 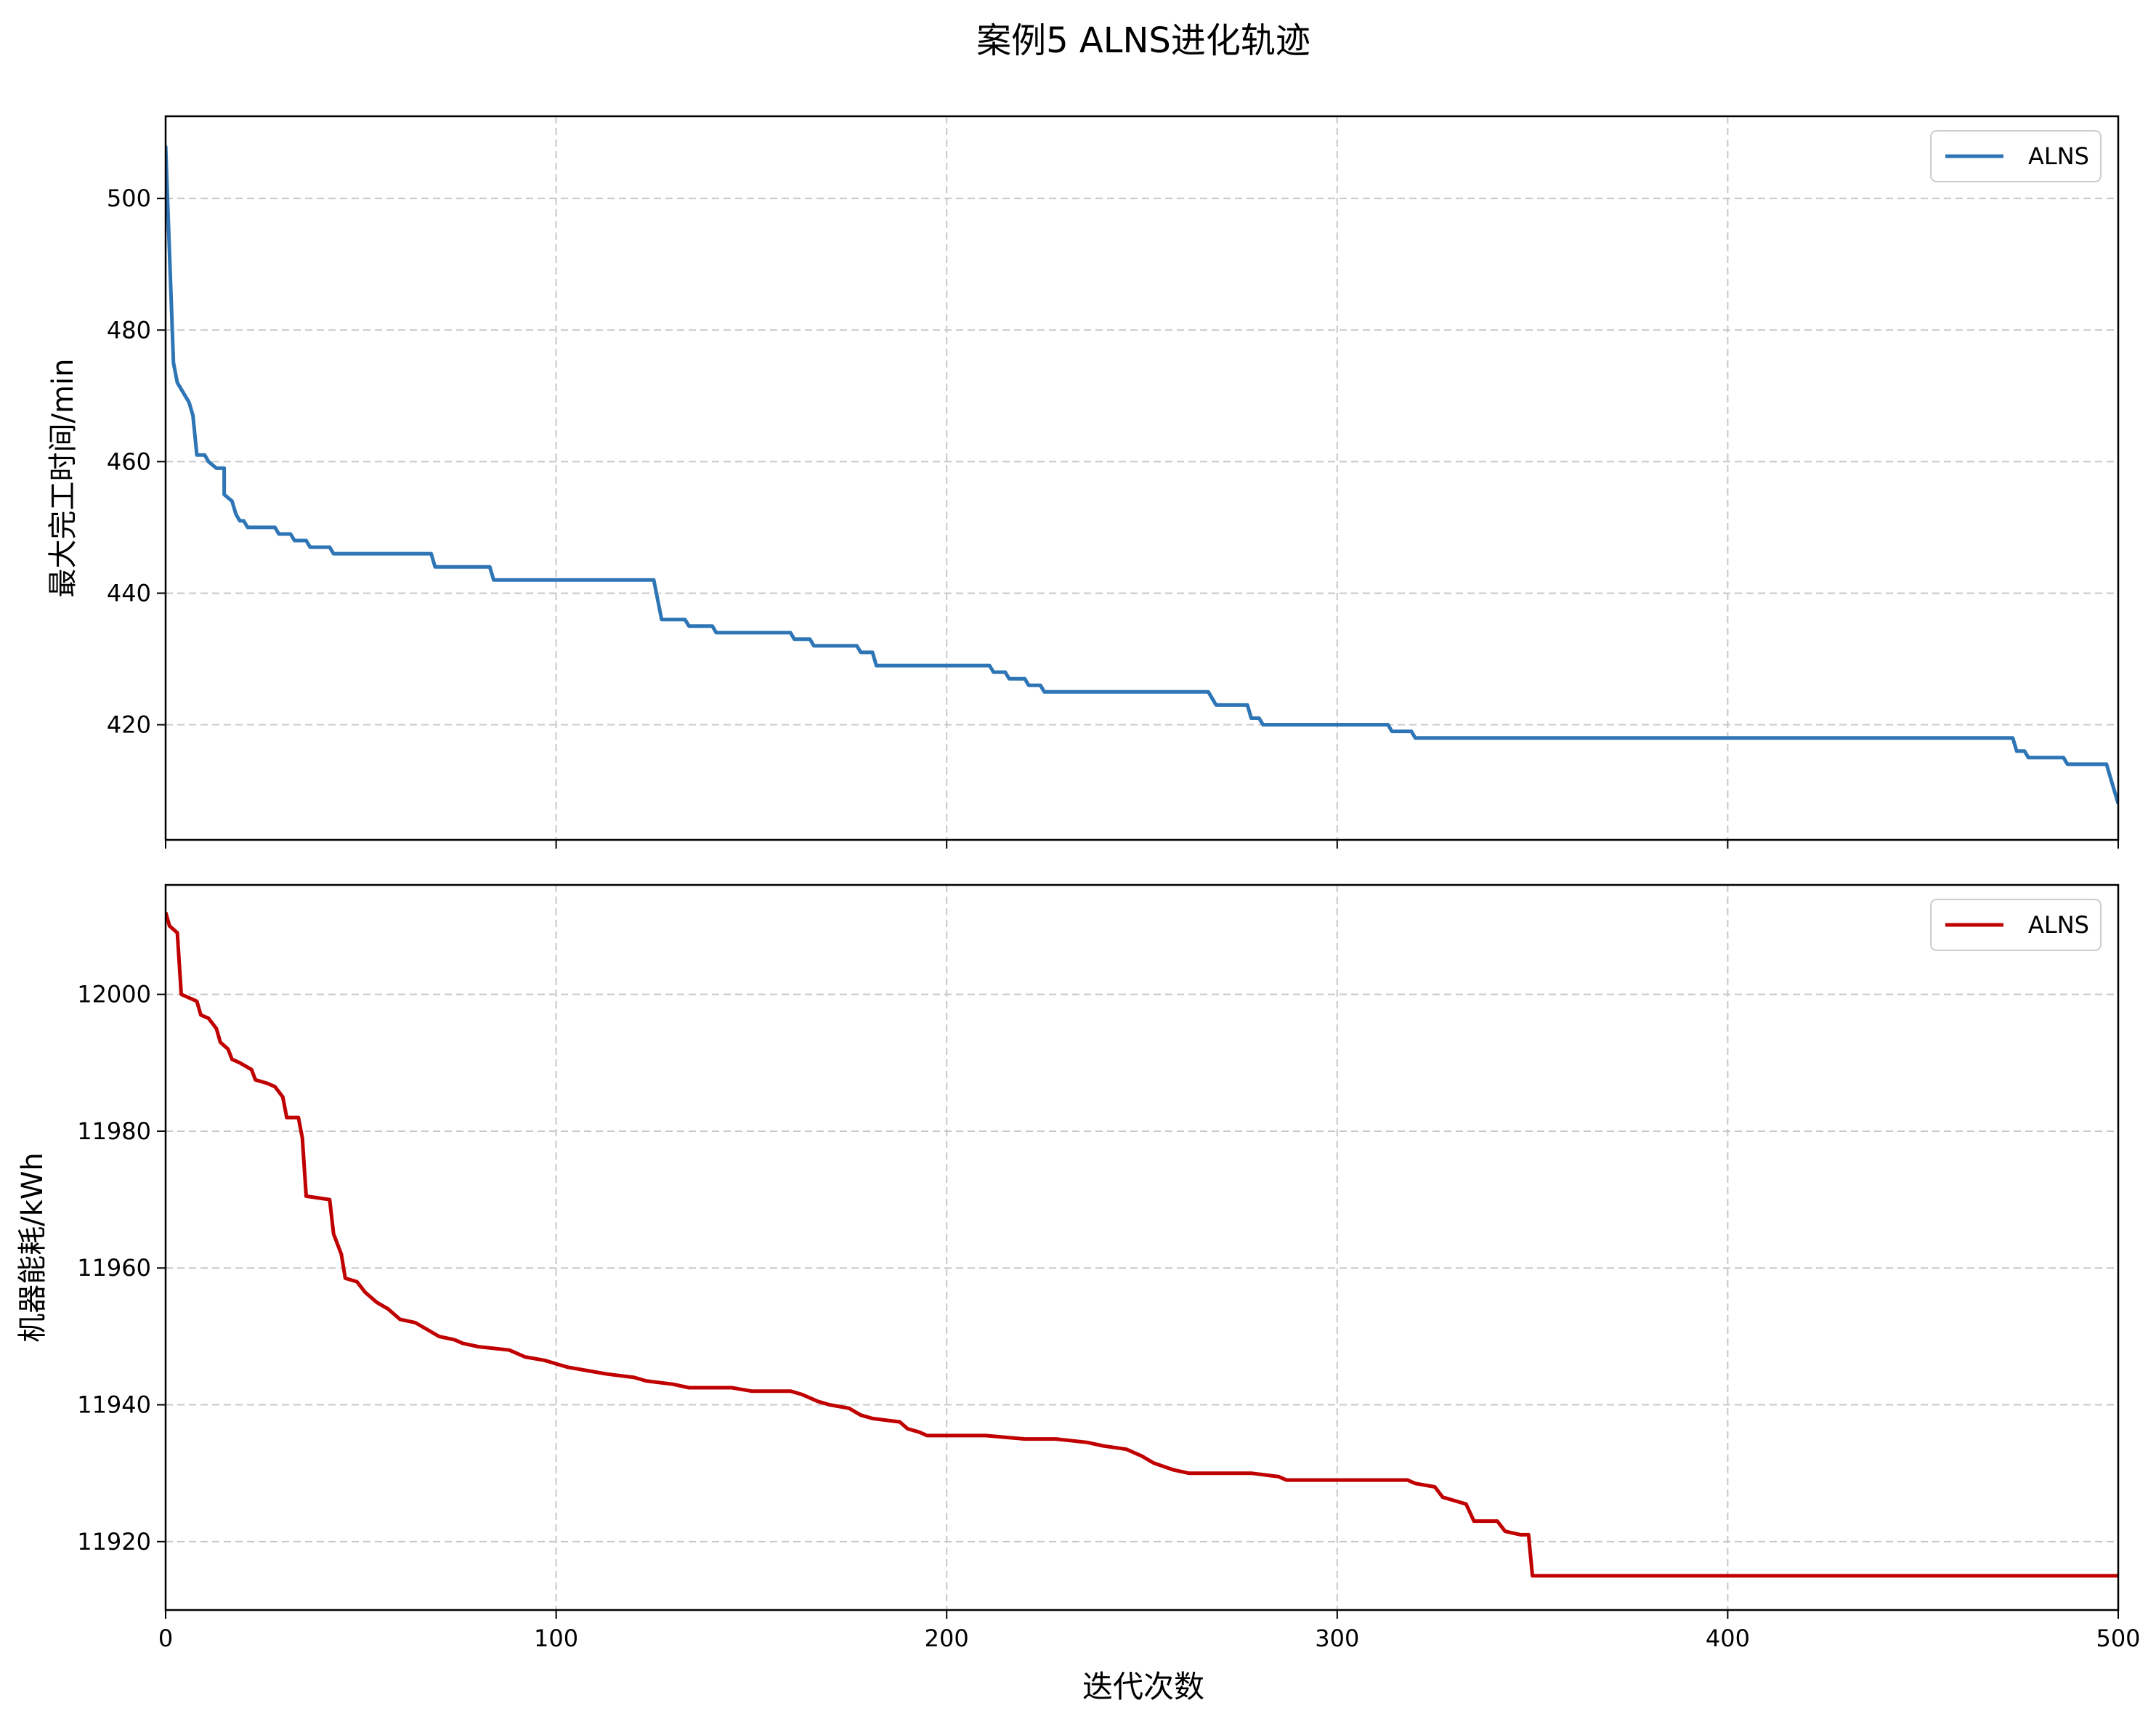 What do you see at coordinates (947, 1638) in the screenshot?
I see `energy-x-tick-label: 200` at bounding box center [947, 1638].